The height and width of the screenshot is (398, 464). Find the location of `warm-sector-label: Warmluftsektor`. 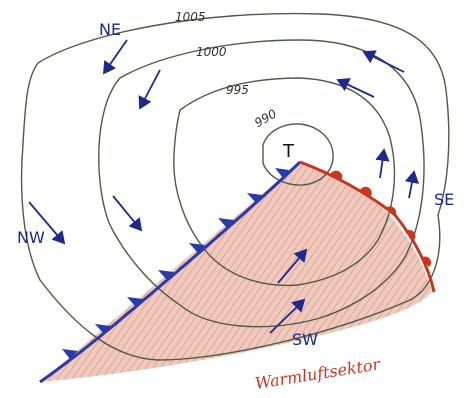

warm-sector-label: Warmluftsektor is located at coordinates (318, 373).